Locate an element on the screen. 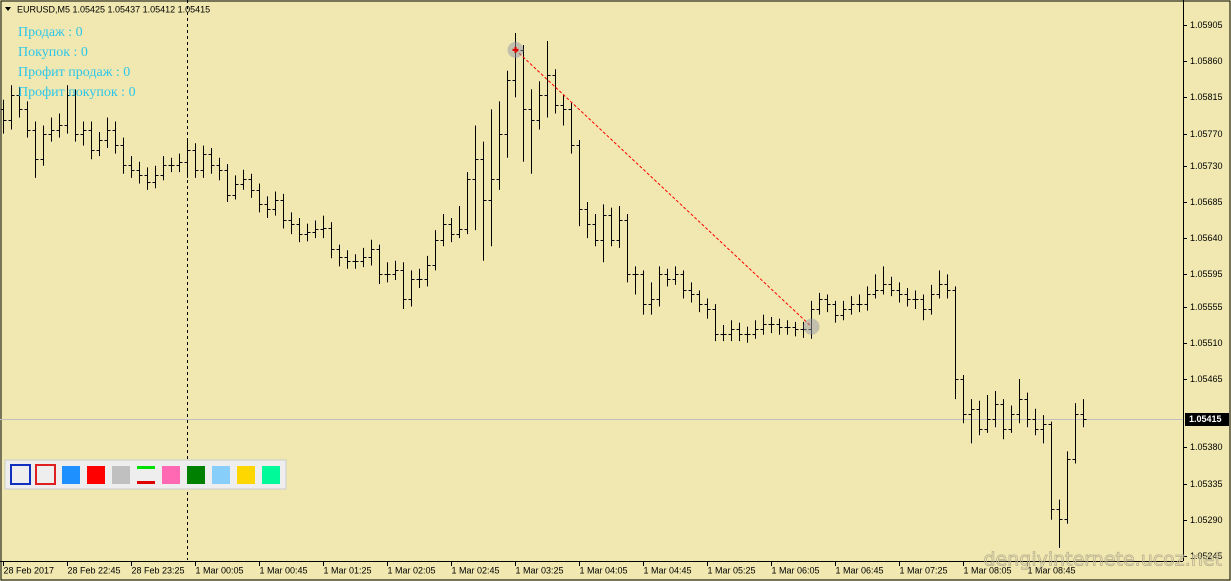 This screenshot has width=1231, height=581. y-tick-label: 1.05640 is located at coordinates (1206, 238).